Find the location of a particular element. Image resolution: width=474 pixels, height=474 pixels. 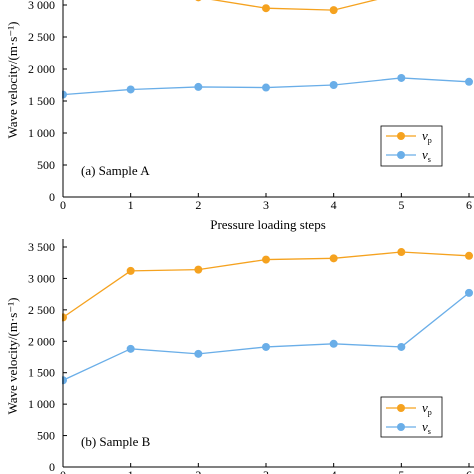

panel-b-legend: vp vs is located at coordinates (411, 417).